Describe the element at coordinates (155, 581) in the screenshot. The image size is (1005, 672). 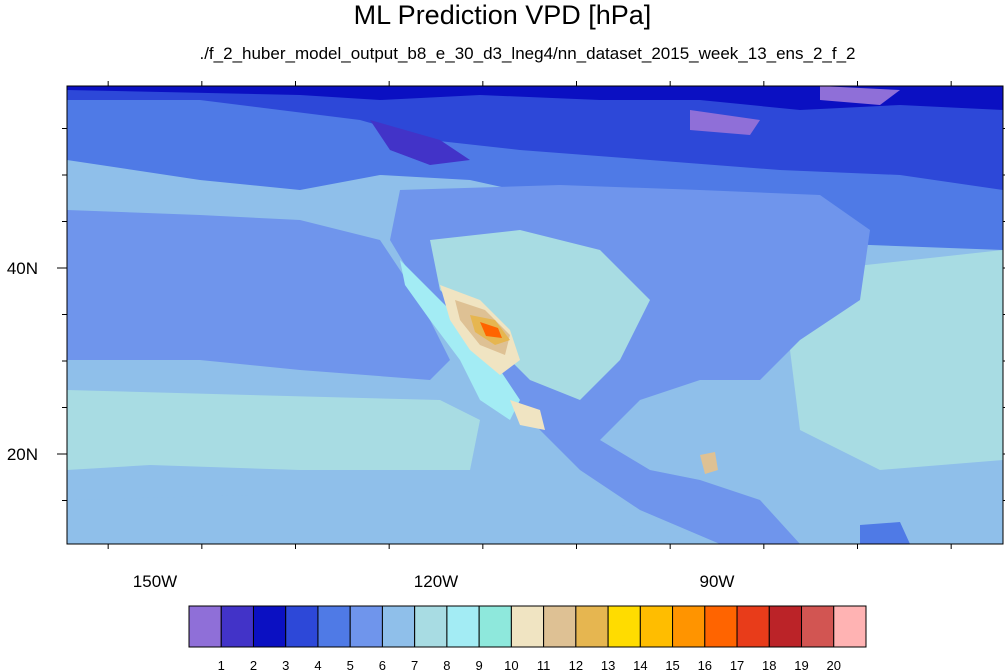
I see `x-tick-label: 150W` at that location.